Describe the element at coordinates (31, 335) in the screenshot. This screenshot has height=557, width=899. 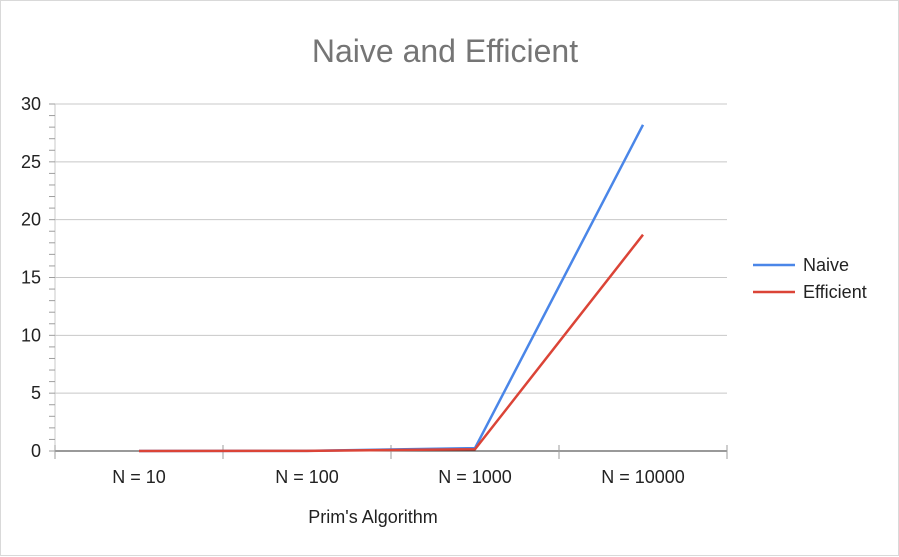
I see `y-tick-label: 10` at that location.